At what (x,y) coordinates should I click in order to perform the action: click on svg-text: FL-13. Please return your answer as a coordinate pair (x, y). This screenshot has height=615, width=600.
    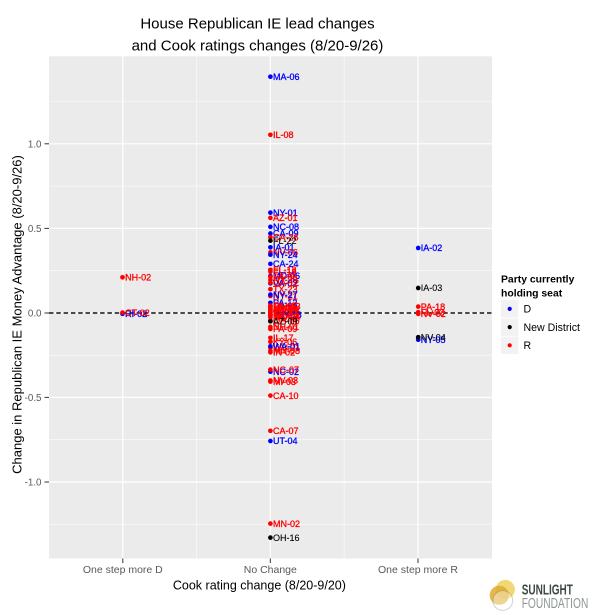
    Looking at the image, I should click on (285, 270).